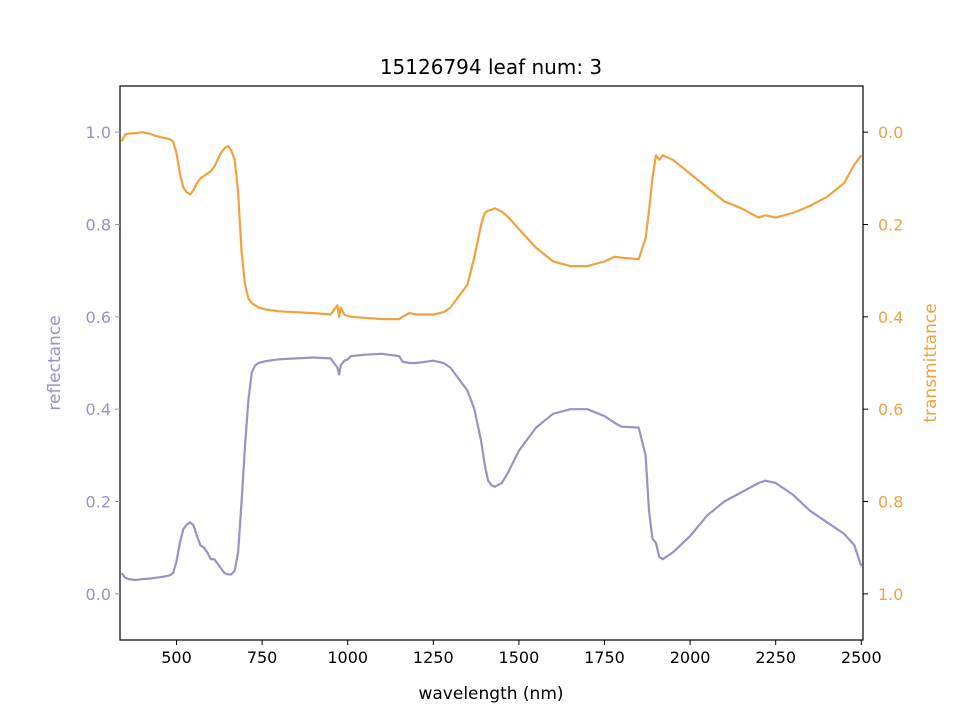 The image size is (960, 720). Describe the element at coordinates (98, 502) in the screenshot. I see `y-tick-label: 0.2` at that location.